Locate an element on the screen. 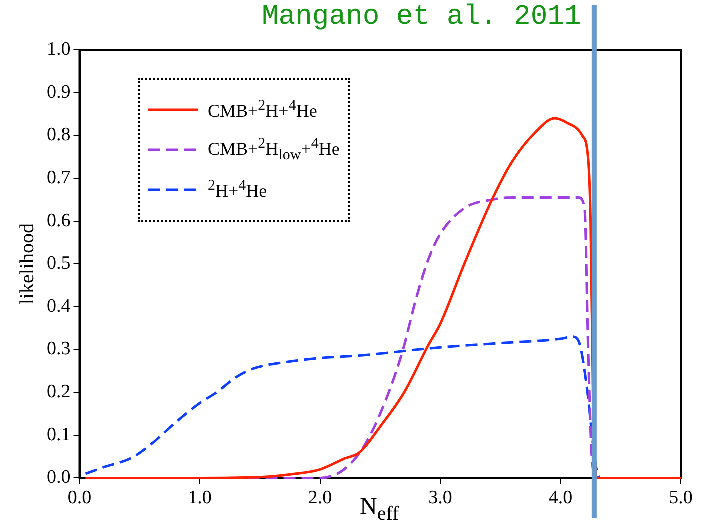 Image resolution: width=708 pixels, height=531 pixels. y-tick-label: 0.0 is located at coordinates (59, 477).